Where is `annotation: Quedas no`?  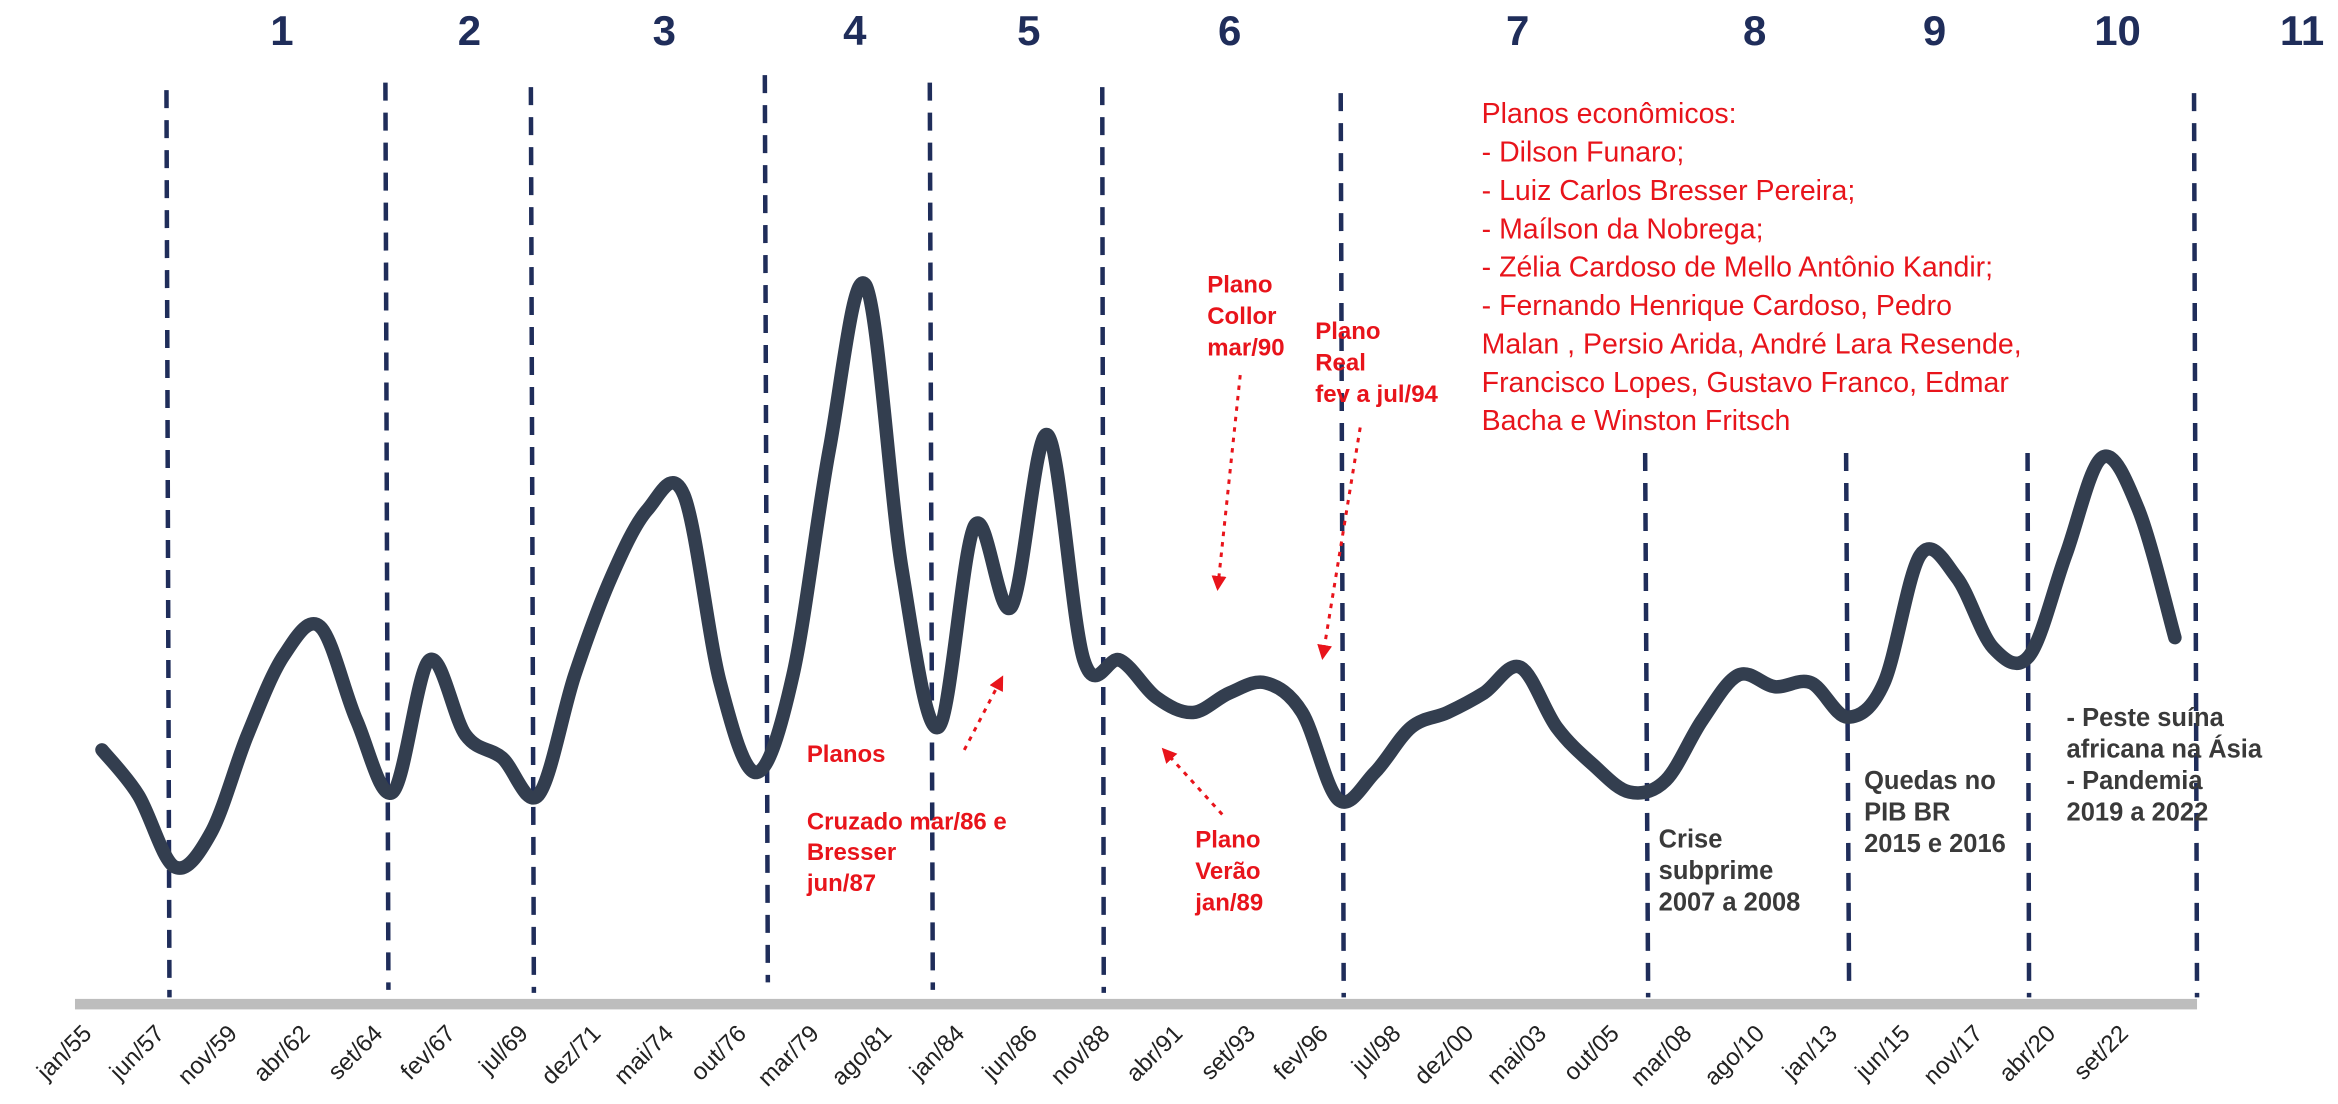 annotation: Quedas no is located at coordinates (1930, 781).